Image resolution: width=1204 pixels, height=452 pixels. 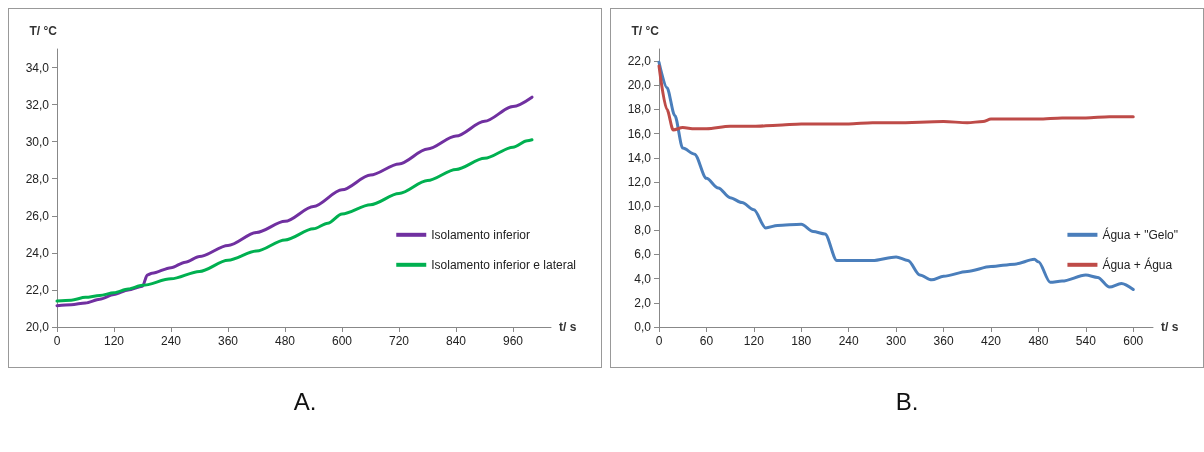 I want to click on x-tick-label: 540, so click(x=1086, y=341).